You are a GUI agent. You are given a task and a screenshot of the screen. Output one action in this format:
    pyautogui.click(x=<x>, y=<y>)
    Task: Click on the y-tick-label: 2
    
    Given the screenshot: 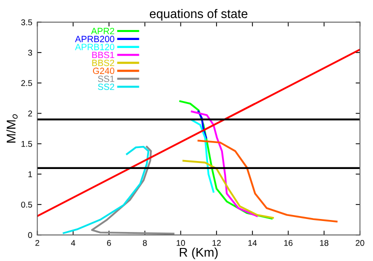 What is the action you would take?
    pyautogui.click(x=30, y=113)
    